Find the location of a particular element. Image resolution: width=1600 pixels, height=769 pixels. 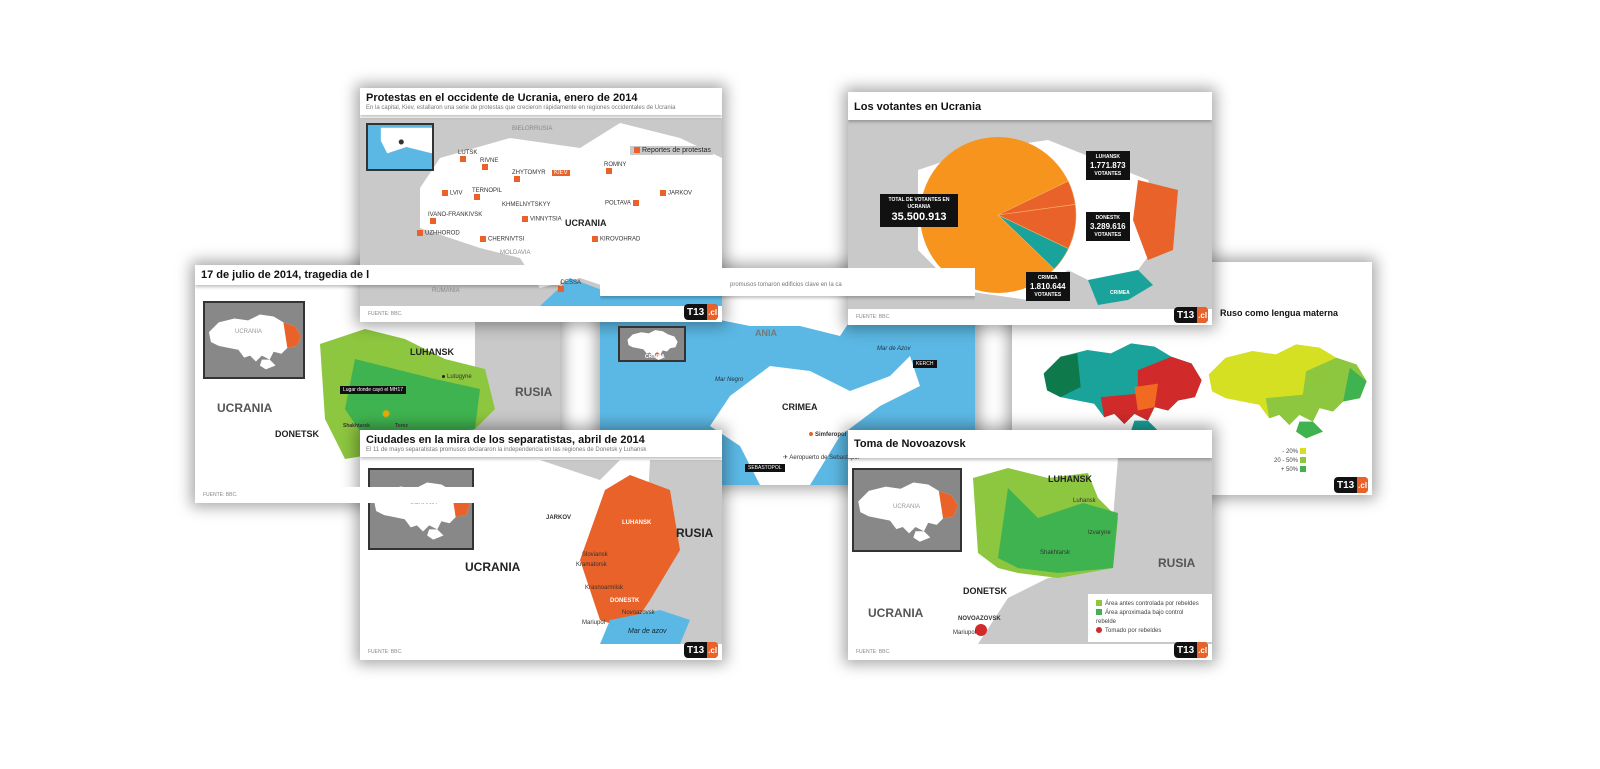

city-ivano-frankivsk: IVANO-FRANKIVSK is located at coordinates (455, 218).